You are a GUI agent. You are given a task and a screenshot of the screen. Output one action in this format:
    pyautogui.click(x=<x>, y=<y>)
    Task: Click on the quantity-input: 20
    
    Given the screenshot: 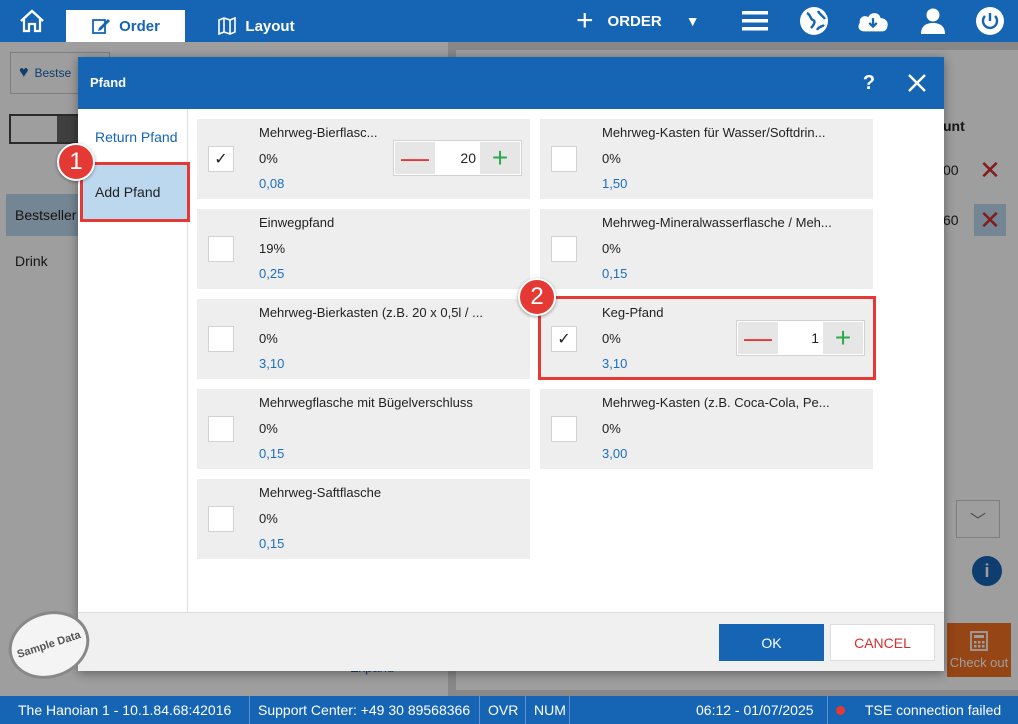 What is the action you would take?
    pyautogui.click(x=468, y=158)
    